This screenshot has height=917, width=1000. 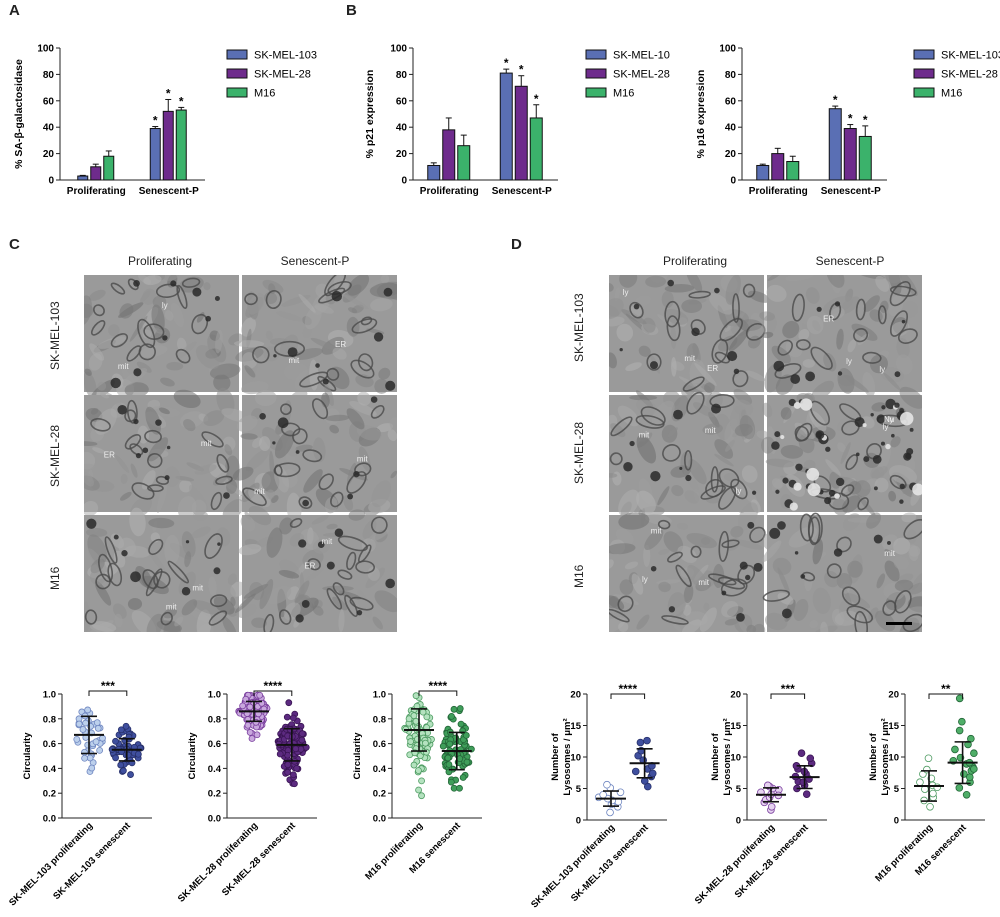 I want to click on row-label-sk-mel-28: SK-MEL-28, so click(x=55, y=455).